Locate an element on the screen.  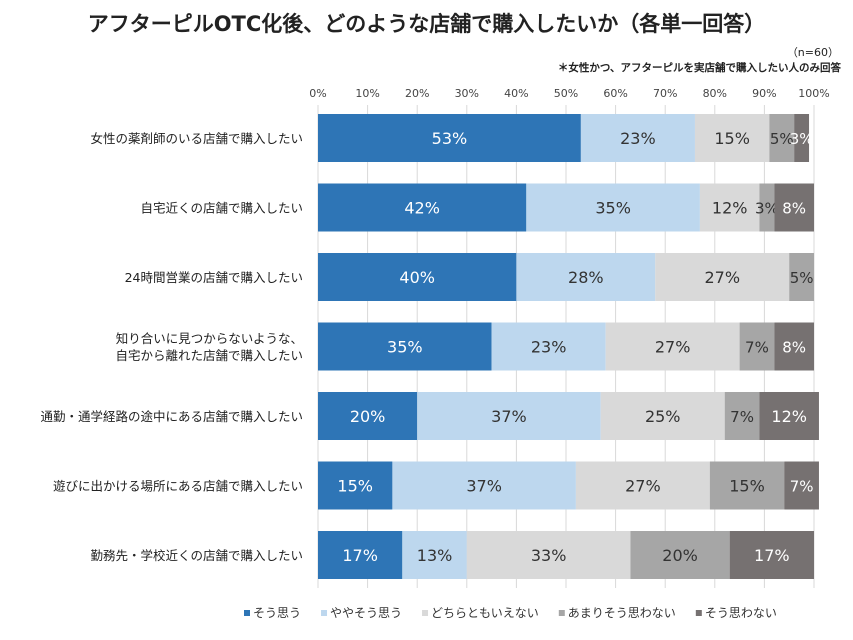
x-tick-label: 30% is located at coordinates (467, 93).